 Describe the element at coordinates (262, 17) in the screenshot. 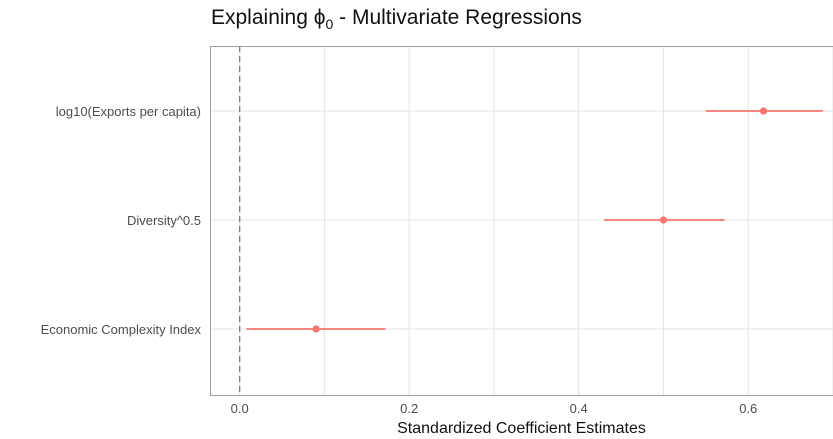

I see `chart-title-prefix: Explaining` at that location.